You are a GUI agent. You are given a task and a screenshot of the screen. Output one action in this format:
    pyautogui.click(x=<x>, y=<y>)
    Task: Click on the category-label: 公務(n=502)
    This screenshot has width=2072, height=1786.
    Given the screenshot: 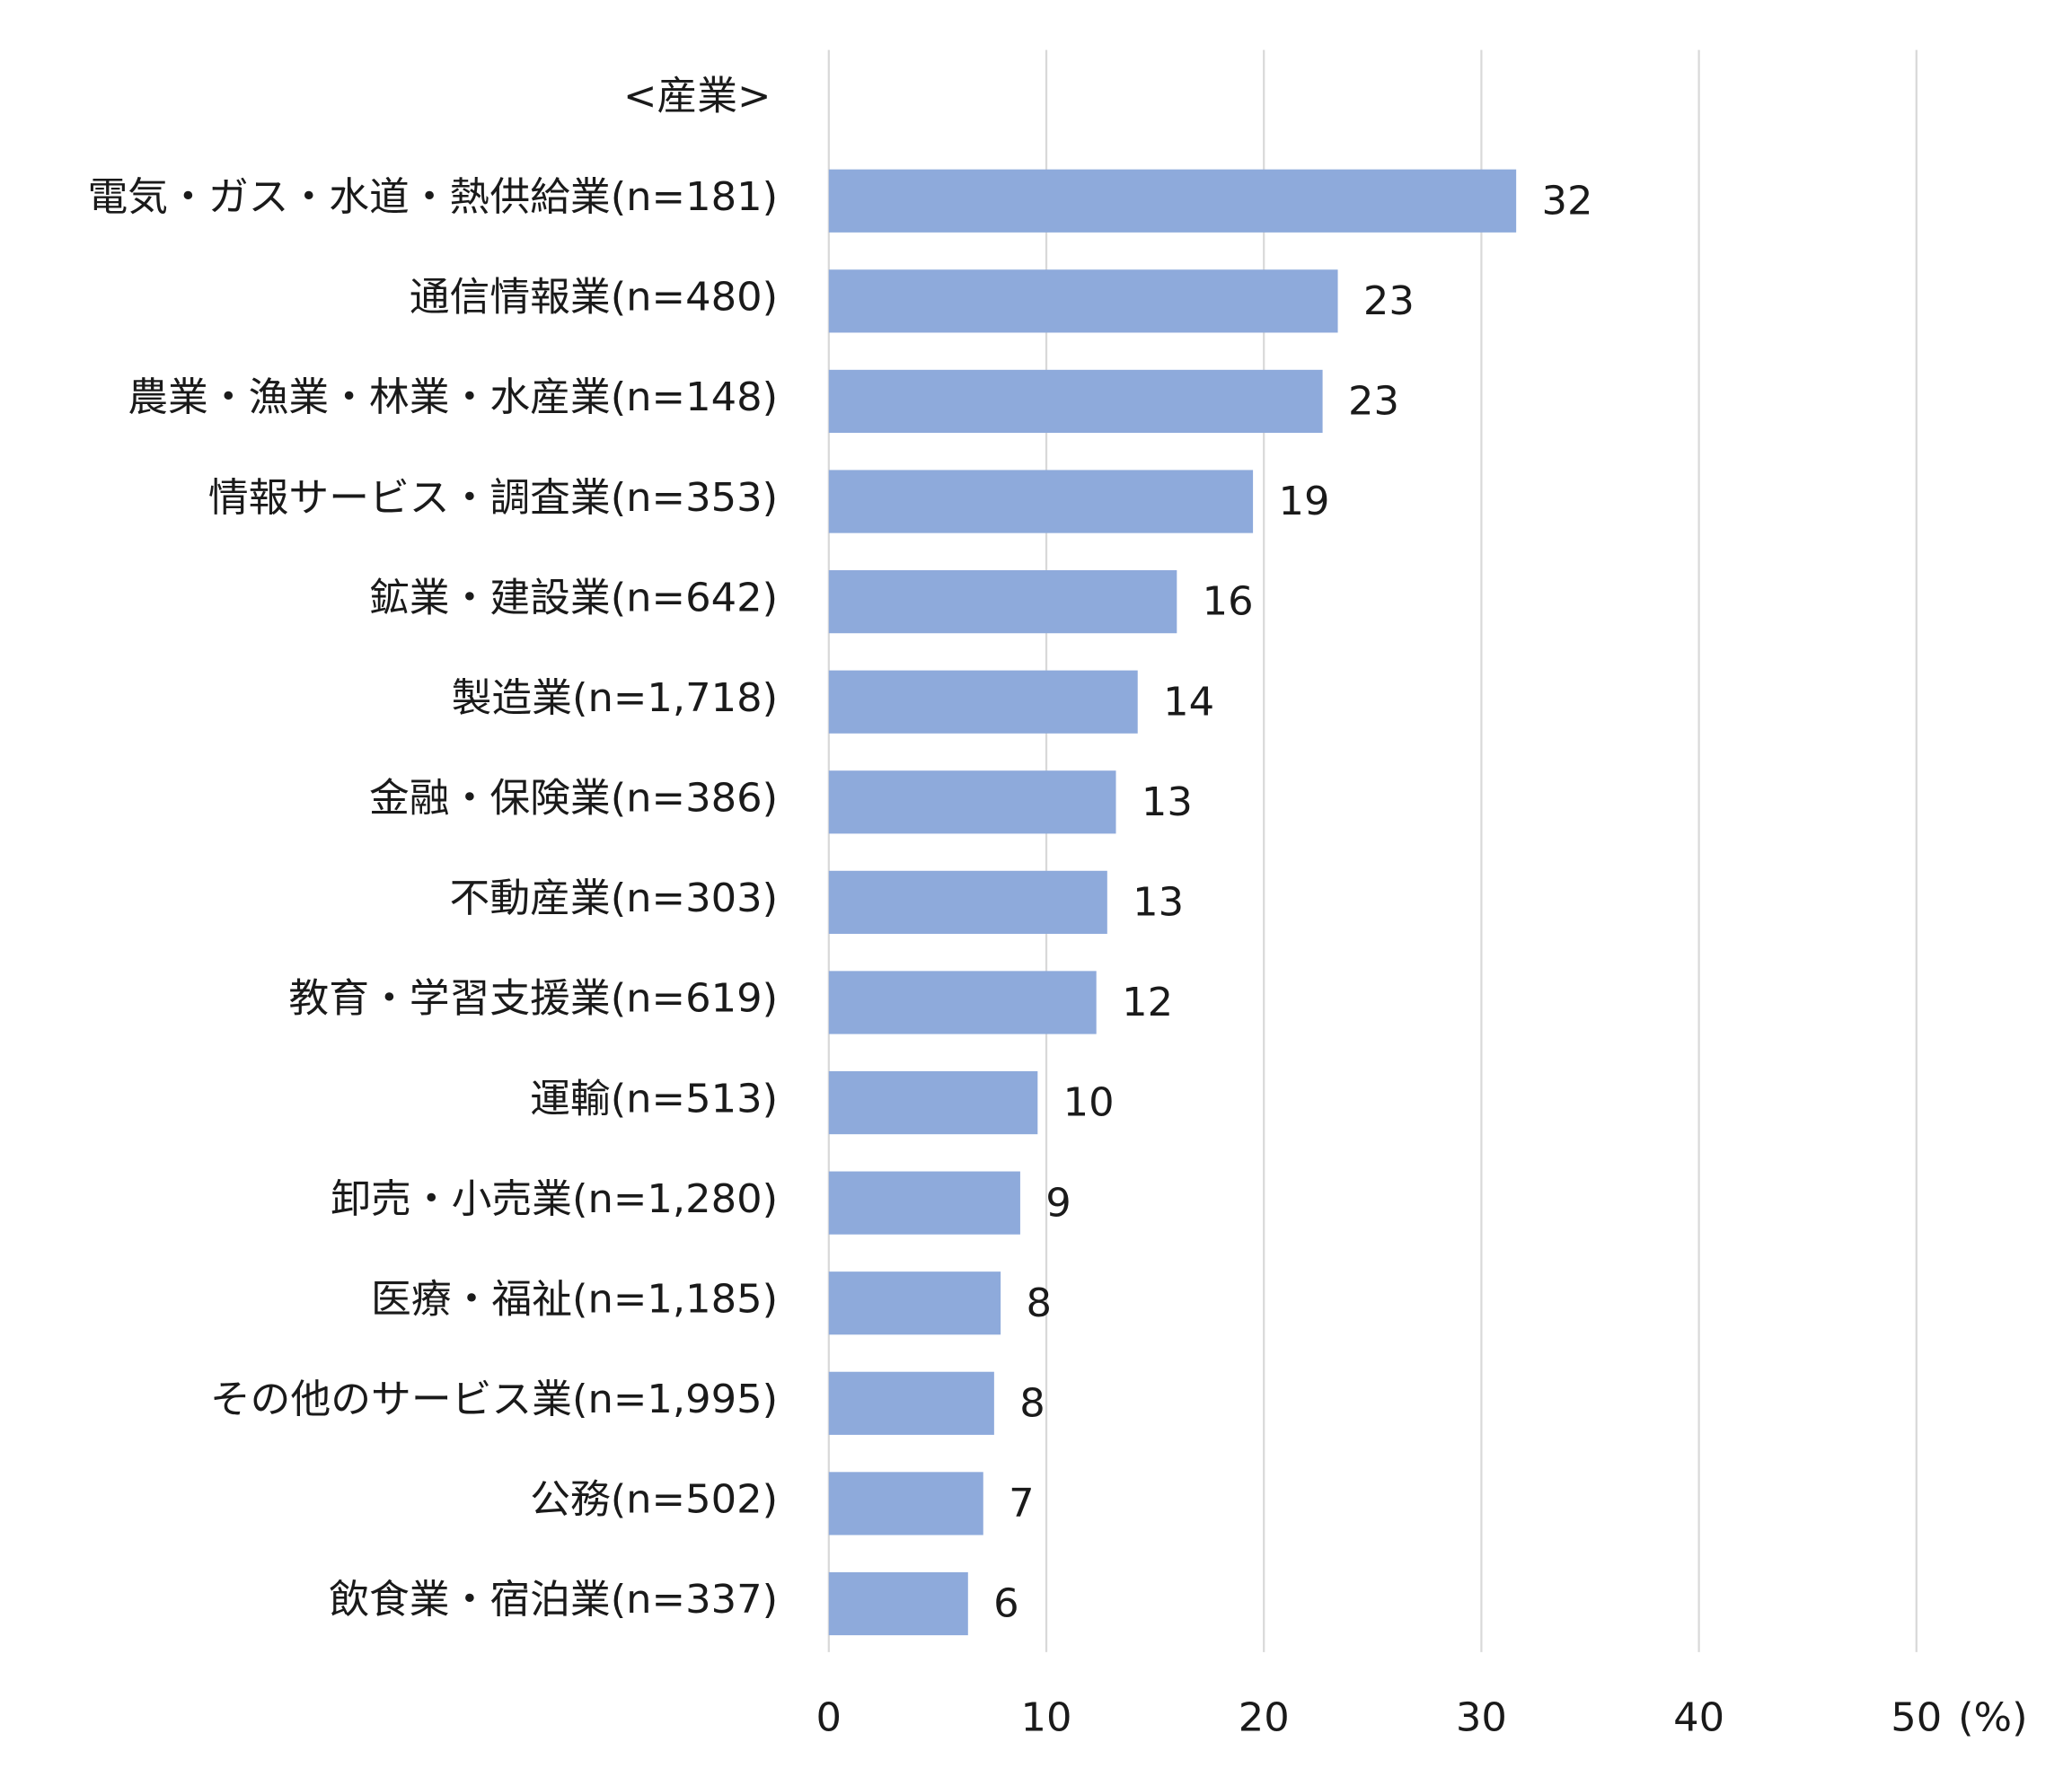 What is the action you would take?
    pyautogui.click(x=654, y=1500)
    